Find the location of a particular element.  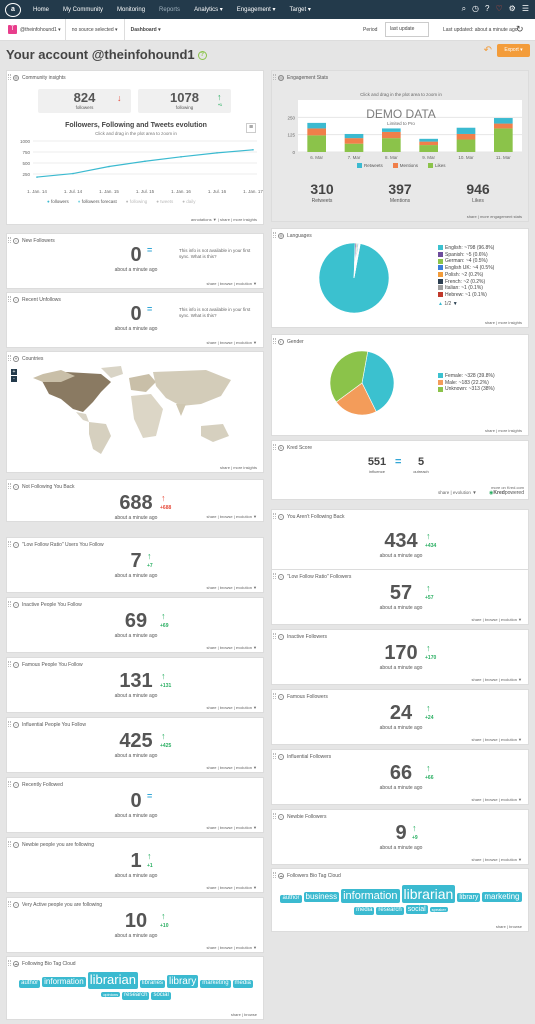

legend-following: ● following is located at coordinates (136, 201).